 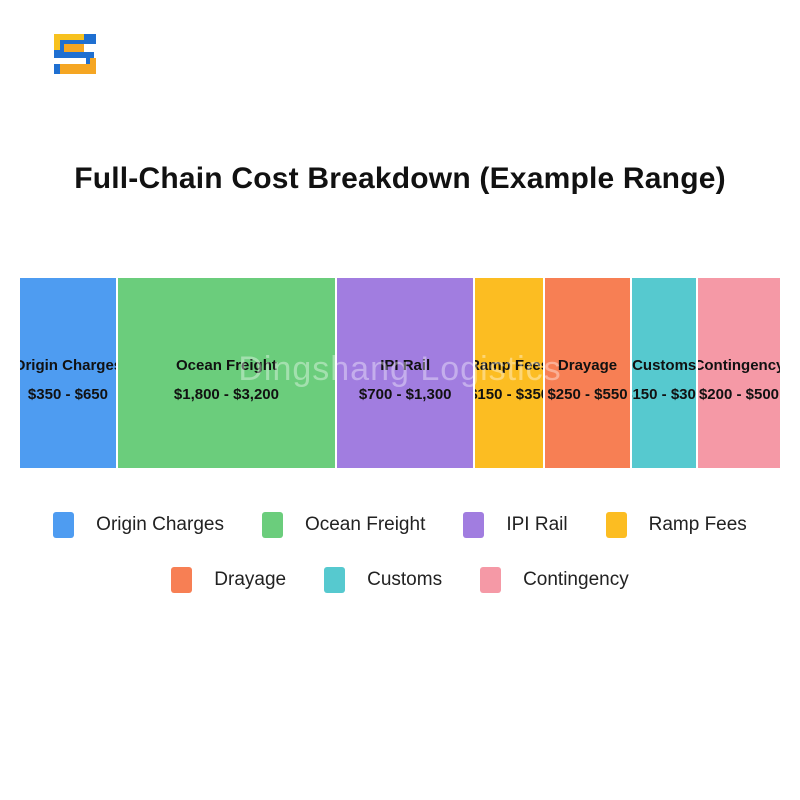 What do you see at coordinates (508, 365) in the screenshot?
I see `segment-label: Ramp Fees` at bounding box center [508, 365].